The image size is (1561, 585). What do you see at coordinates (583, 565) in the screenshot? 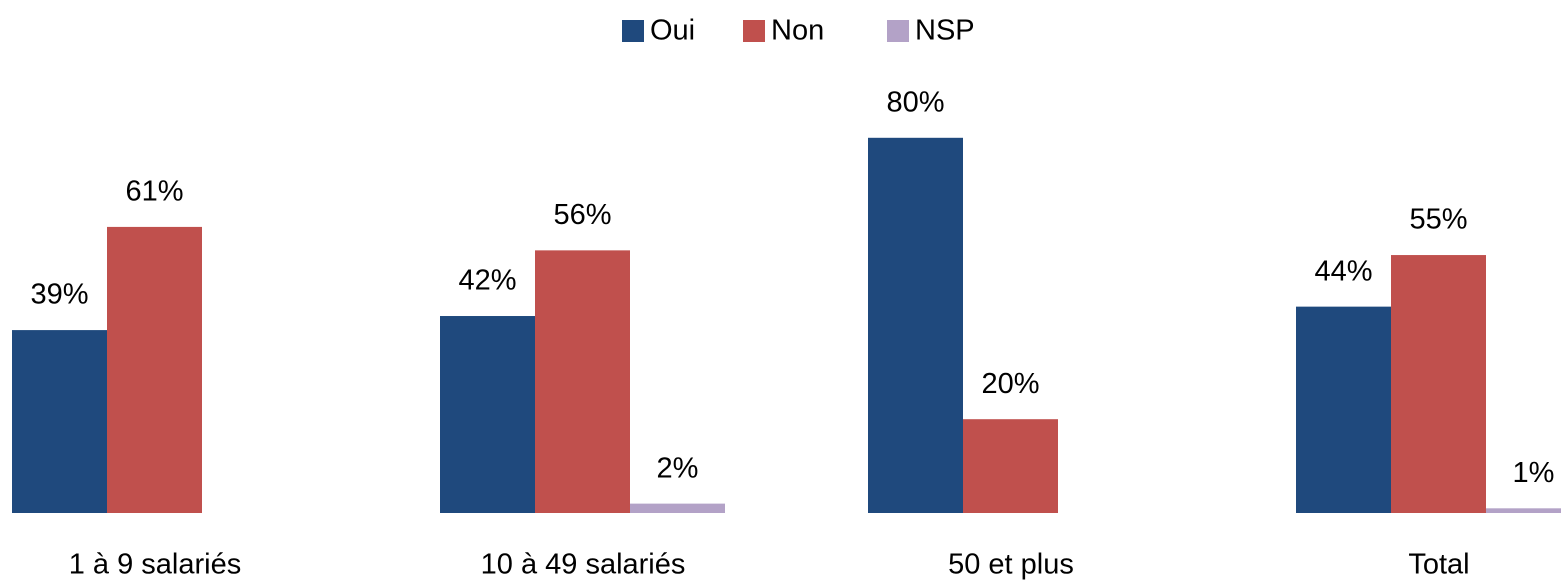
I see `x-tick-label: 10 à 49 salariés` at bounding box center [583, 565].